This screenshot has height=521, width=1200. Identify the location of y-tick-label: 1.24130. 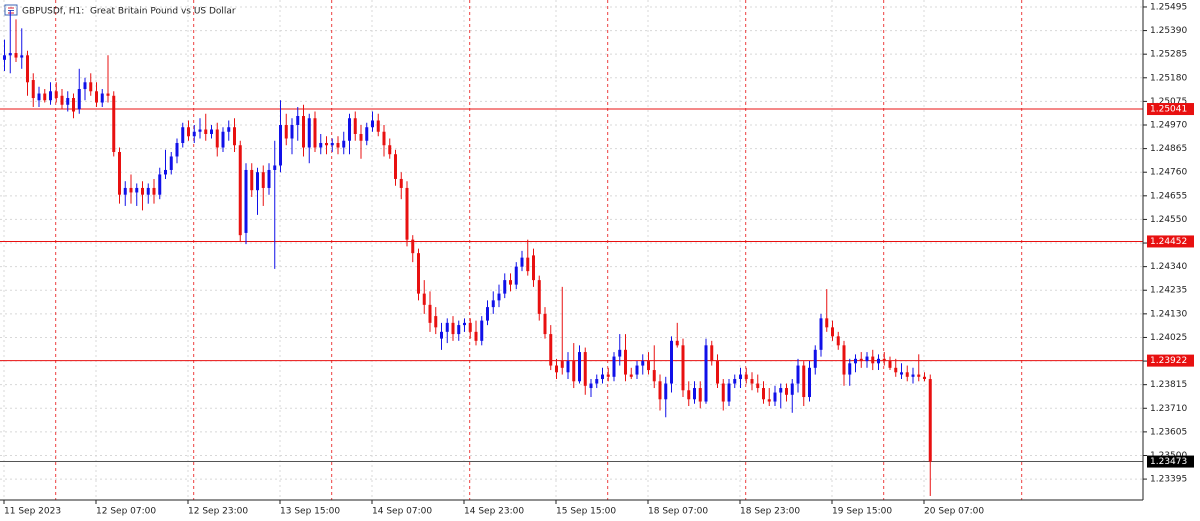
(1168, 314).